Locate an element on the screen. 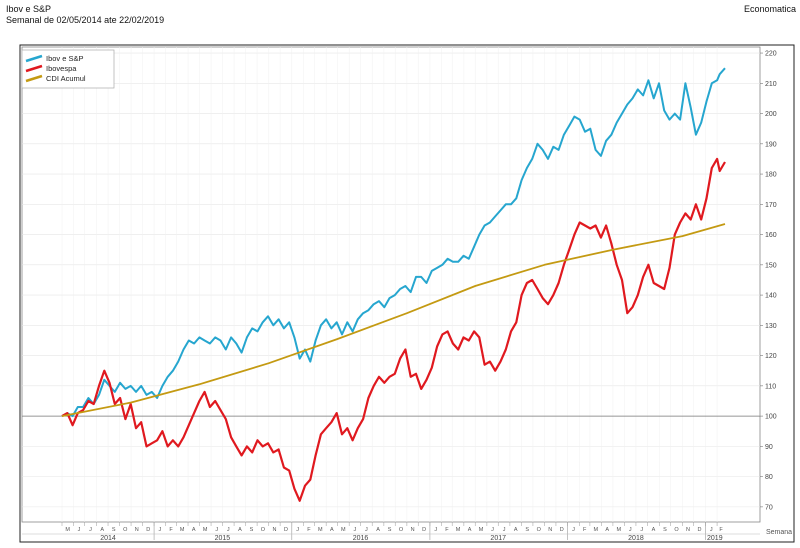 The width and height of the screenshot is (800, 548). legend-label: CDI Acumul is located at coordinates (66, 78).